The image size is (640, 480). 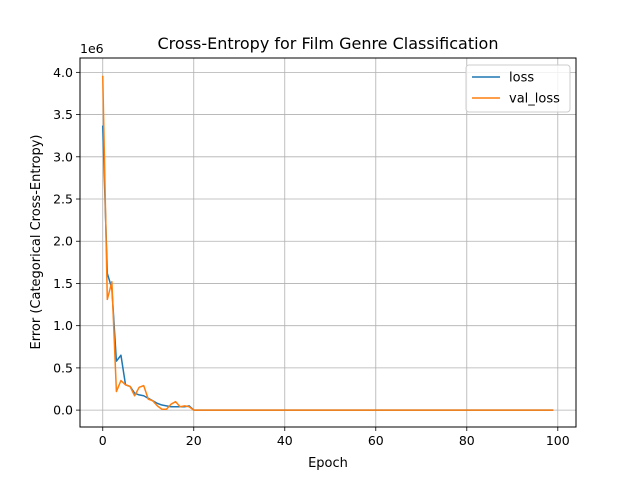 What do you see at coordinates (558, 440) in the screenshot?
I see `x-tick-label: 100` at bounding box center [558, 440].